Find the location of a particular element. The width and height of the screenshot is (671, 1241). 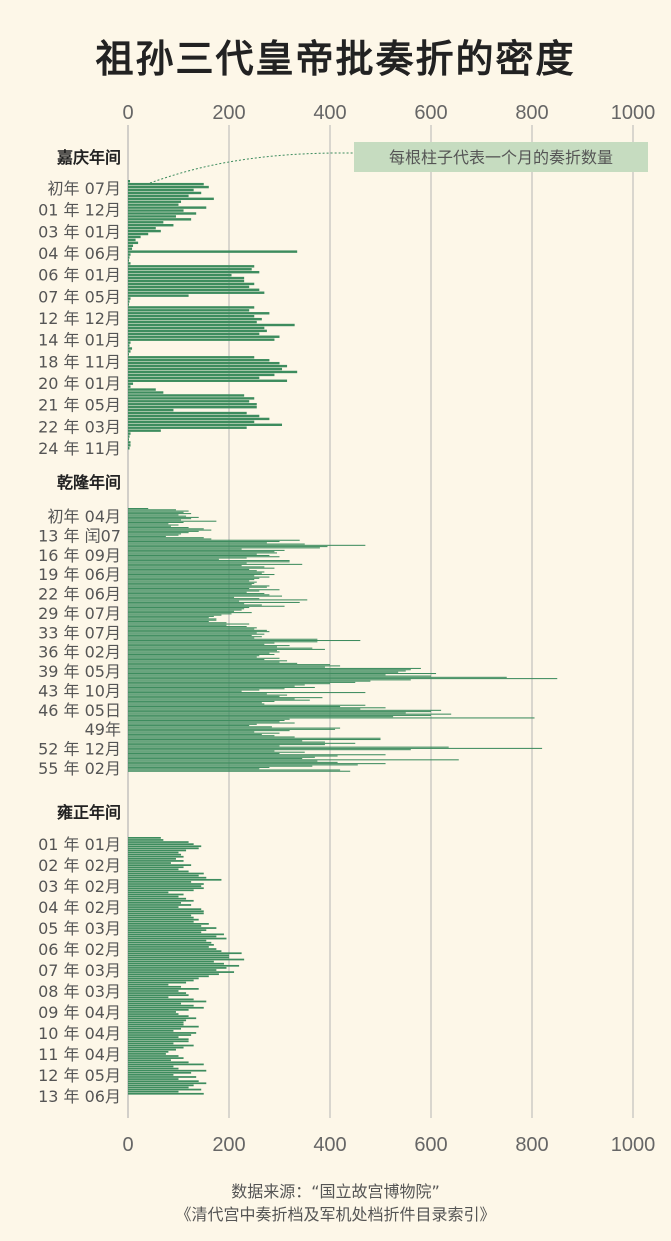

y-tick-label: 01 年 01月 is located at coordinates (79, 844).